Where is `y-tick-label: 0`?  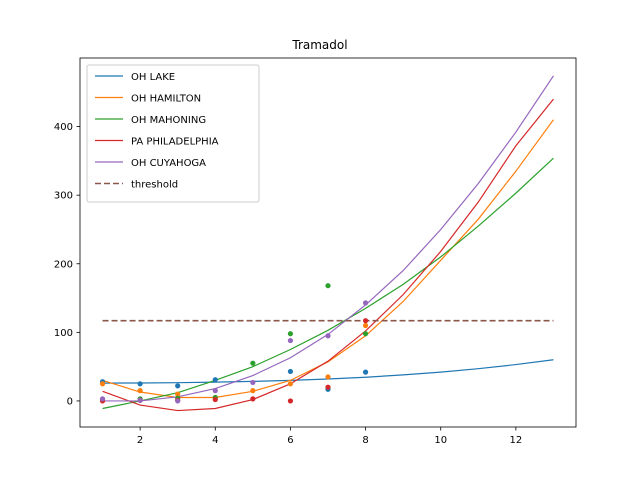 y-tick-label: 0 is located at coordinates (70, 401).